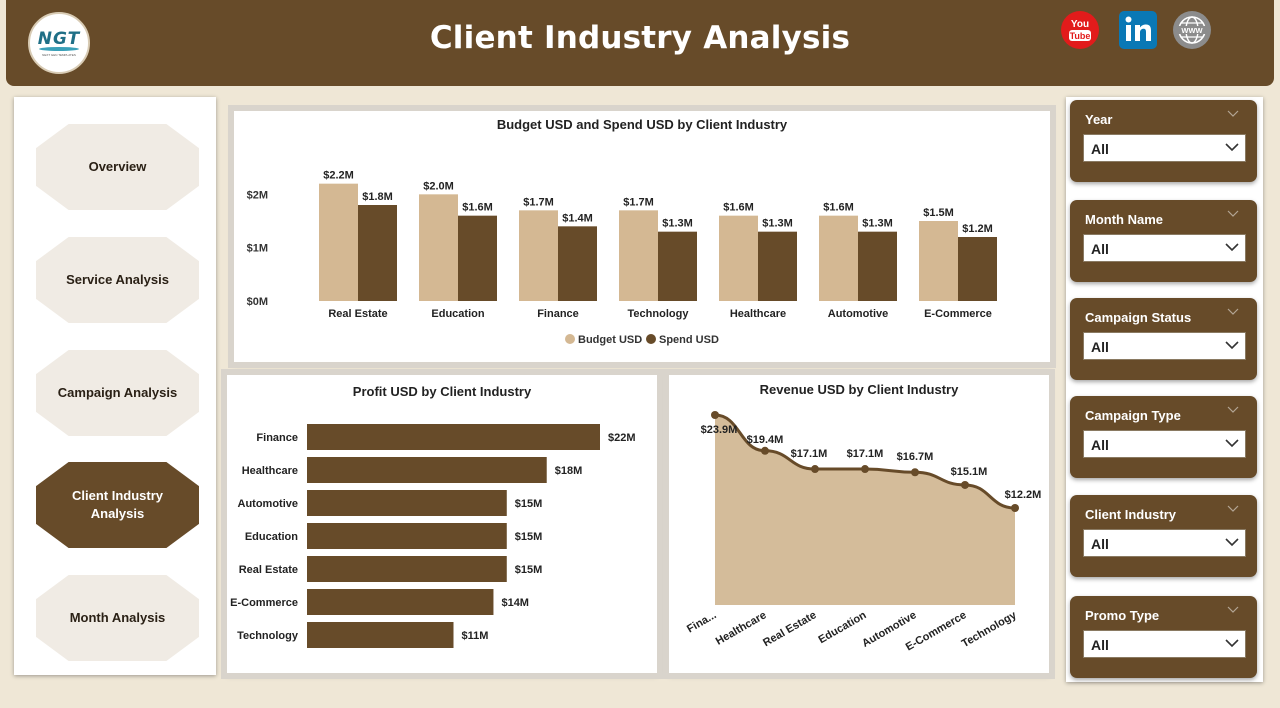 This screenshot has height=708, width=1280. I want to click on y-axis-tick-label: $1M, so click(257, 249).